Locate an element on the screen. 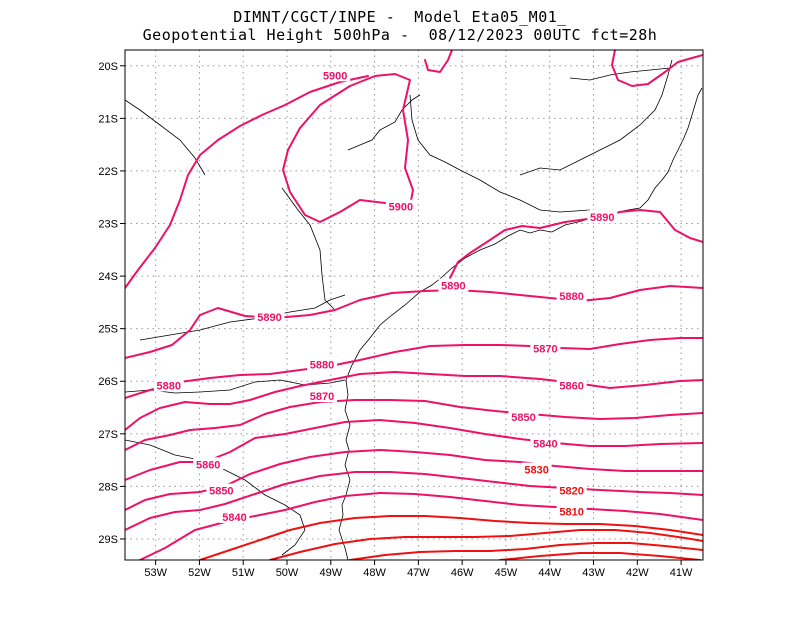 The width and height of the screenshot is (800, 618). lat-tick-label: 28S is located at coordinates (108, 487).